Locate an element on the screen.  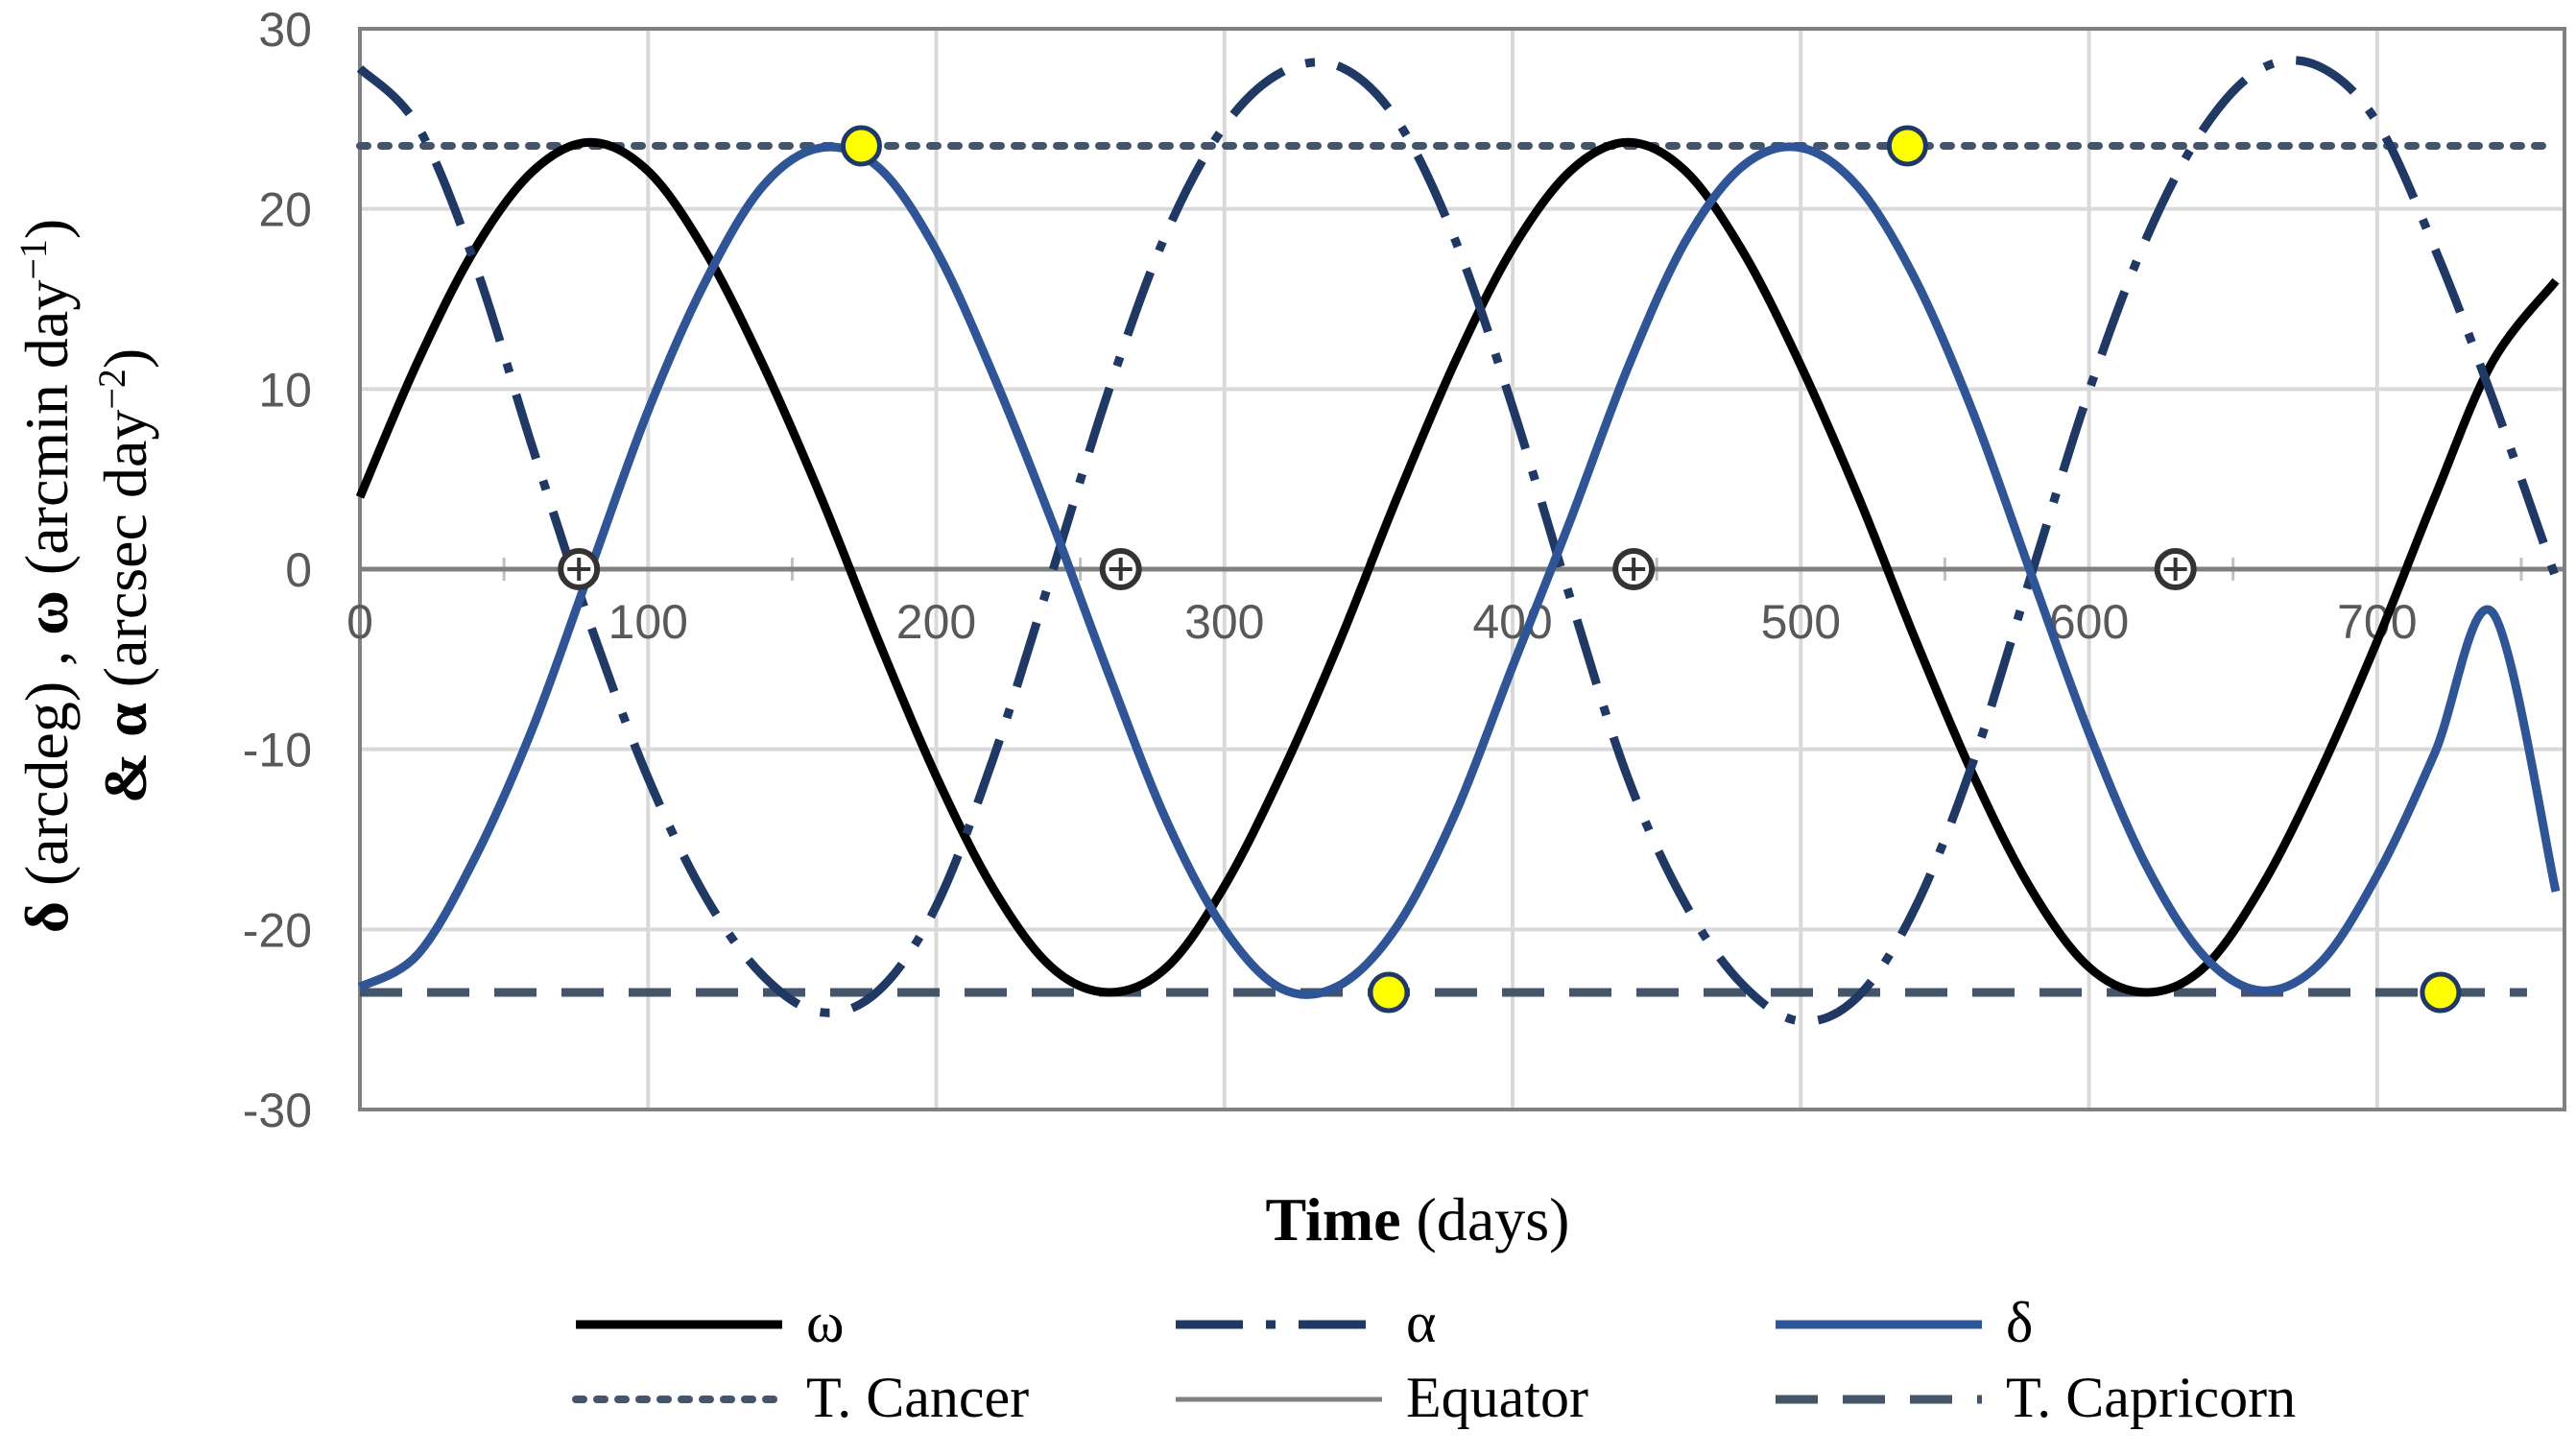
x-tick-label: 0 is located at coordinates (359, 622).